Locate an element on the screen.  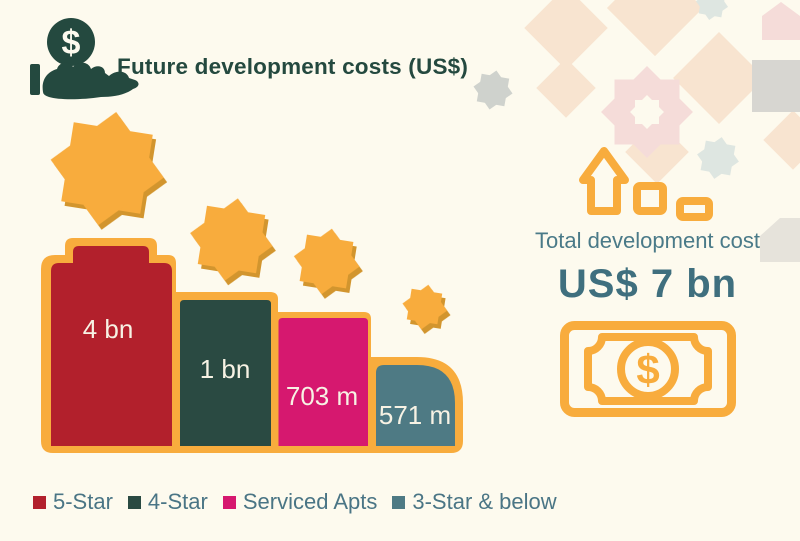
bar-value-label-3-star-below: 571 m is located at coordinates (415, 415).